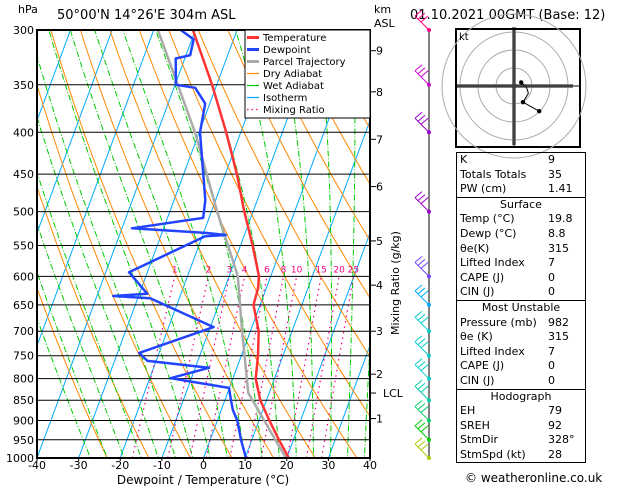  Describe the element at coordinates (521, 204) in the screenshot. I see `surface-title: Surface` at that location.